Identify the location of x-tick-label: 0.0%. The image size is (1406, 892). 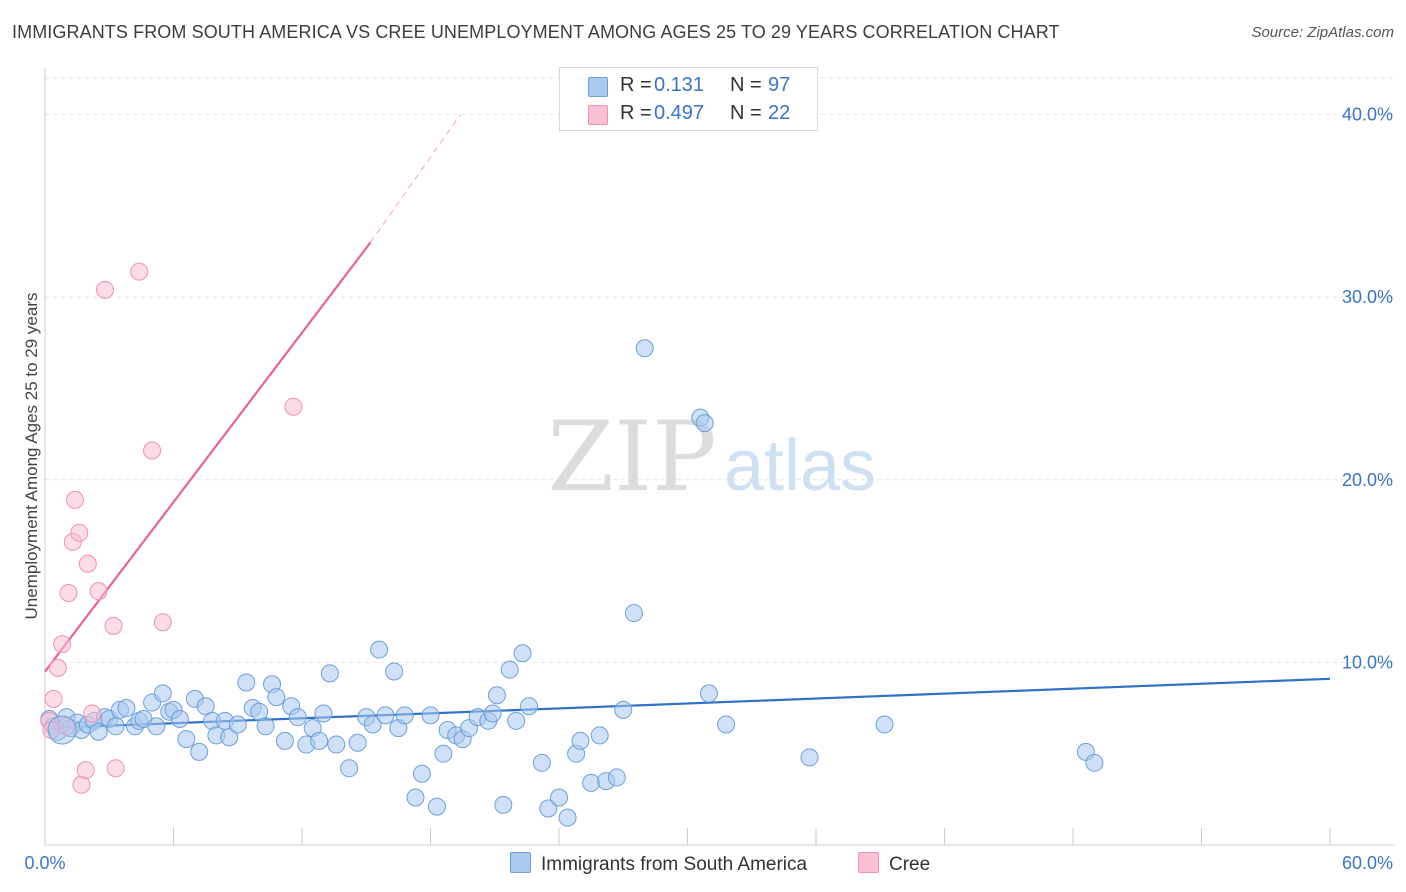
(44, 863).